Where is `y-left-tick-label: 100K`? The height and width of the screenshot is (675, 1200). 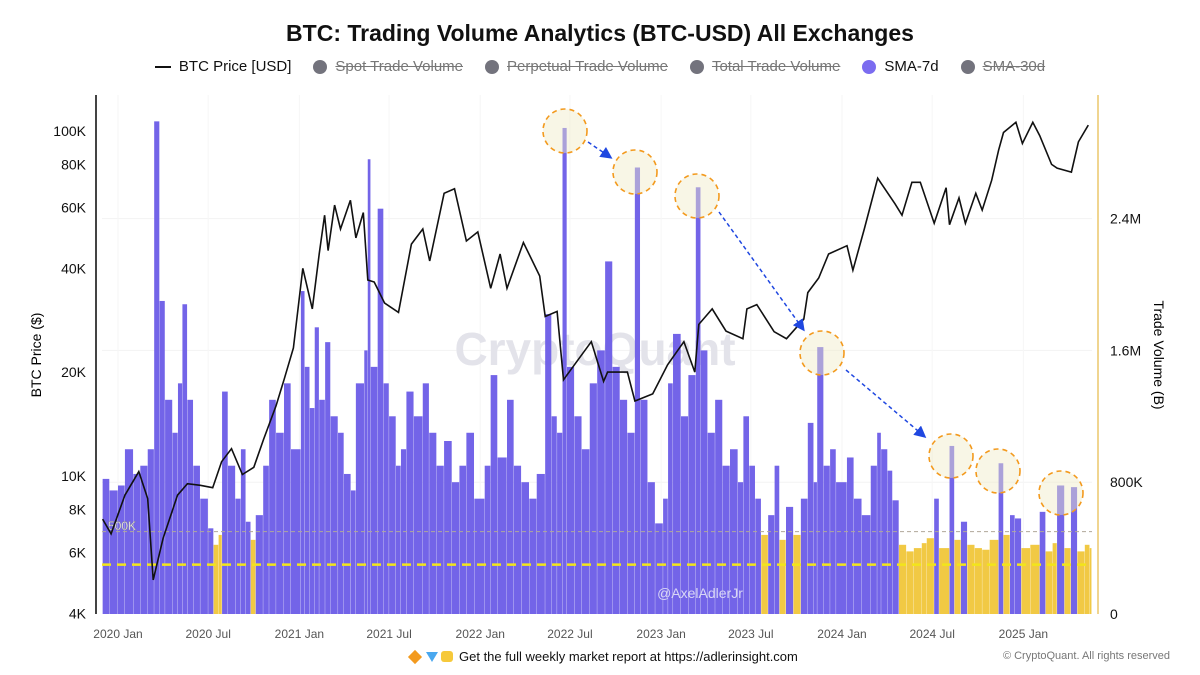
y-left-tick-label: 100K is located at coordinates (69, 131).